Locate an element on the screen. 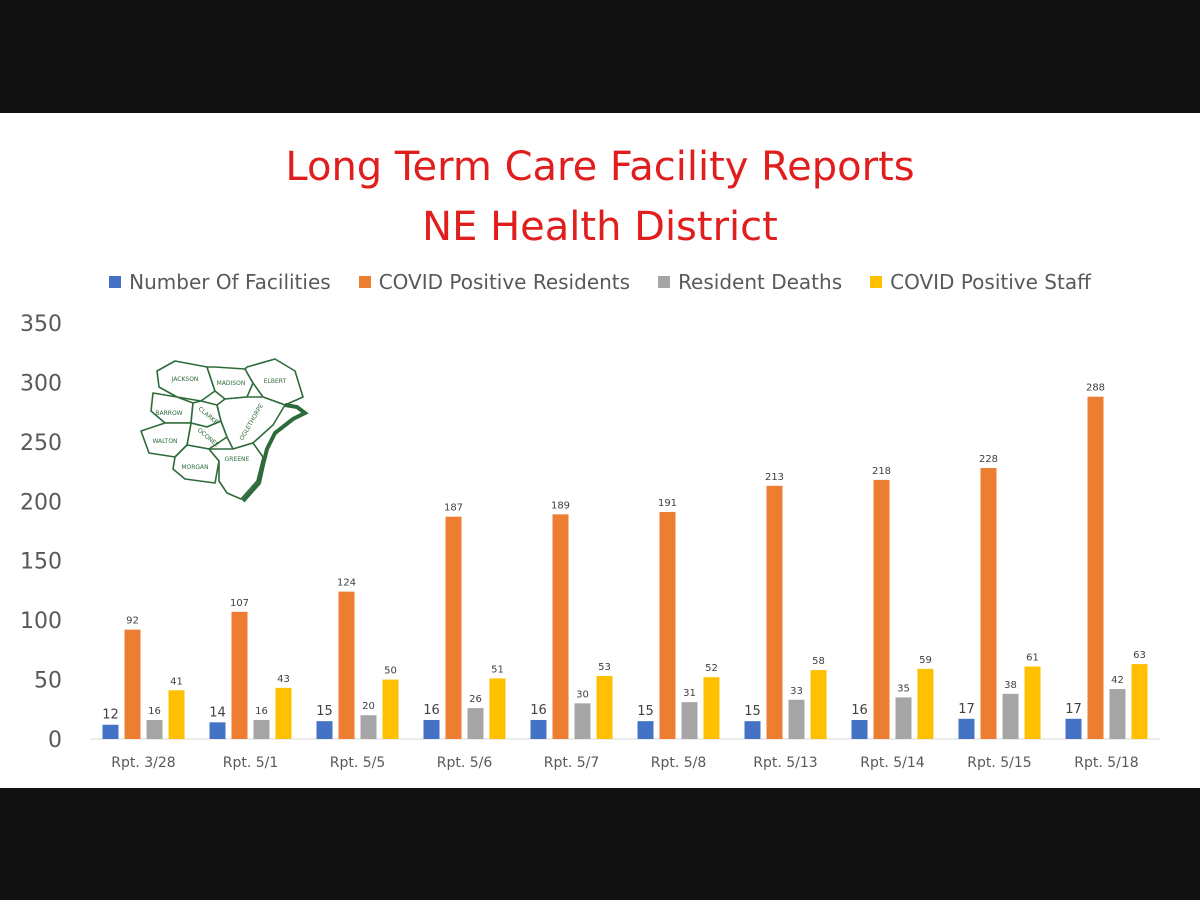 The image size is (1200, 900). data-label: 61 is located at coordinates (1032, 657).